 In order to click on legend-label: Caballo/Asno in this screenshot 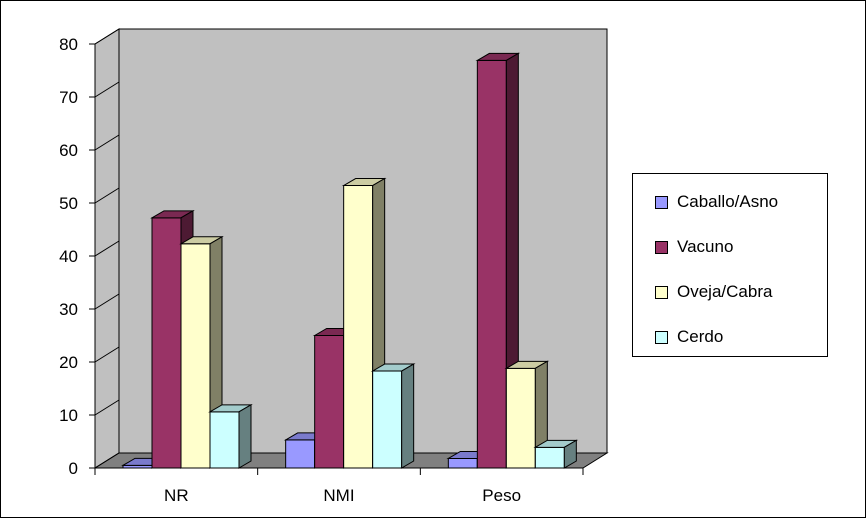, I will do `click(728, 201)`.